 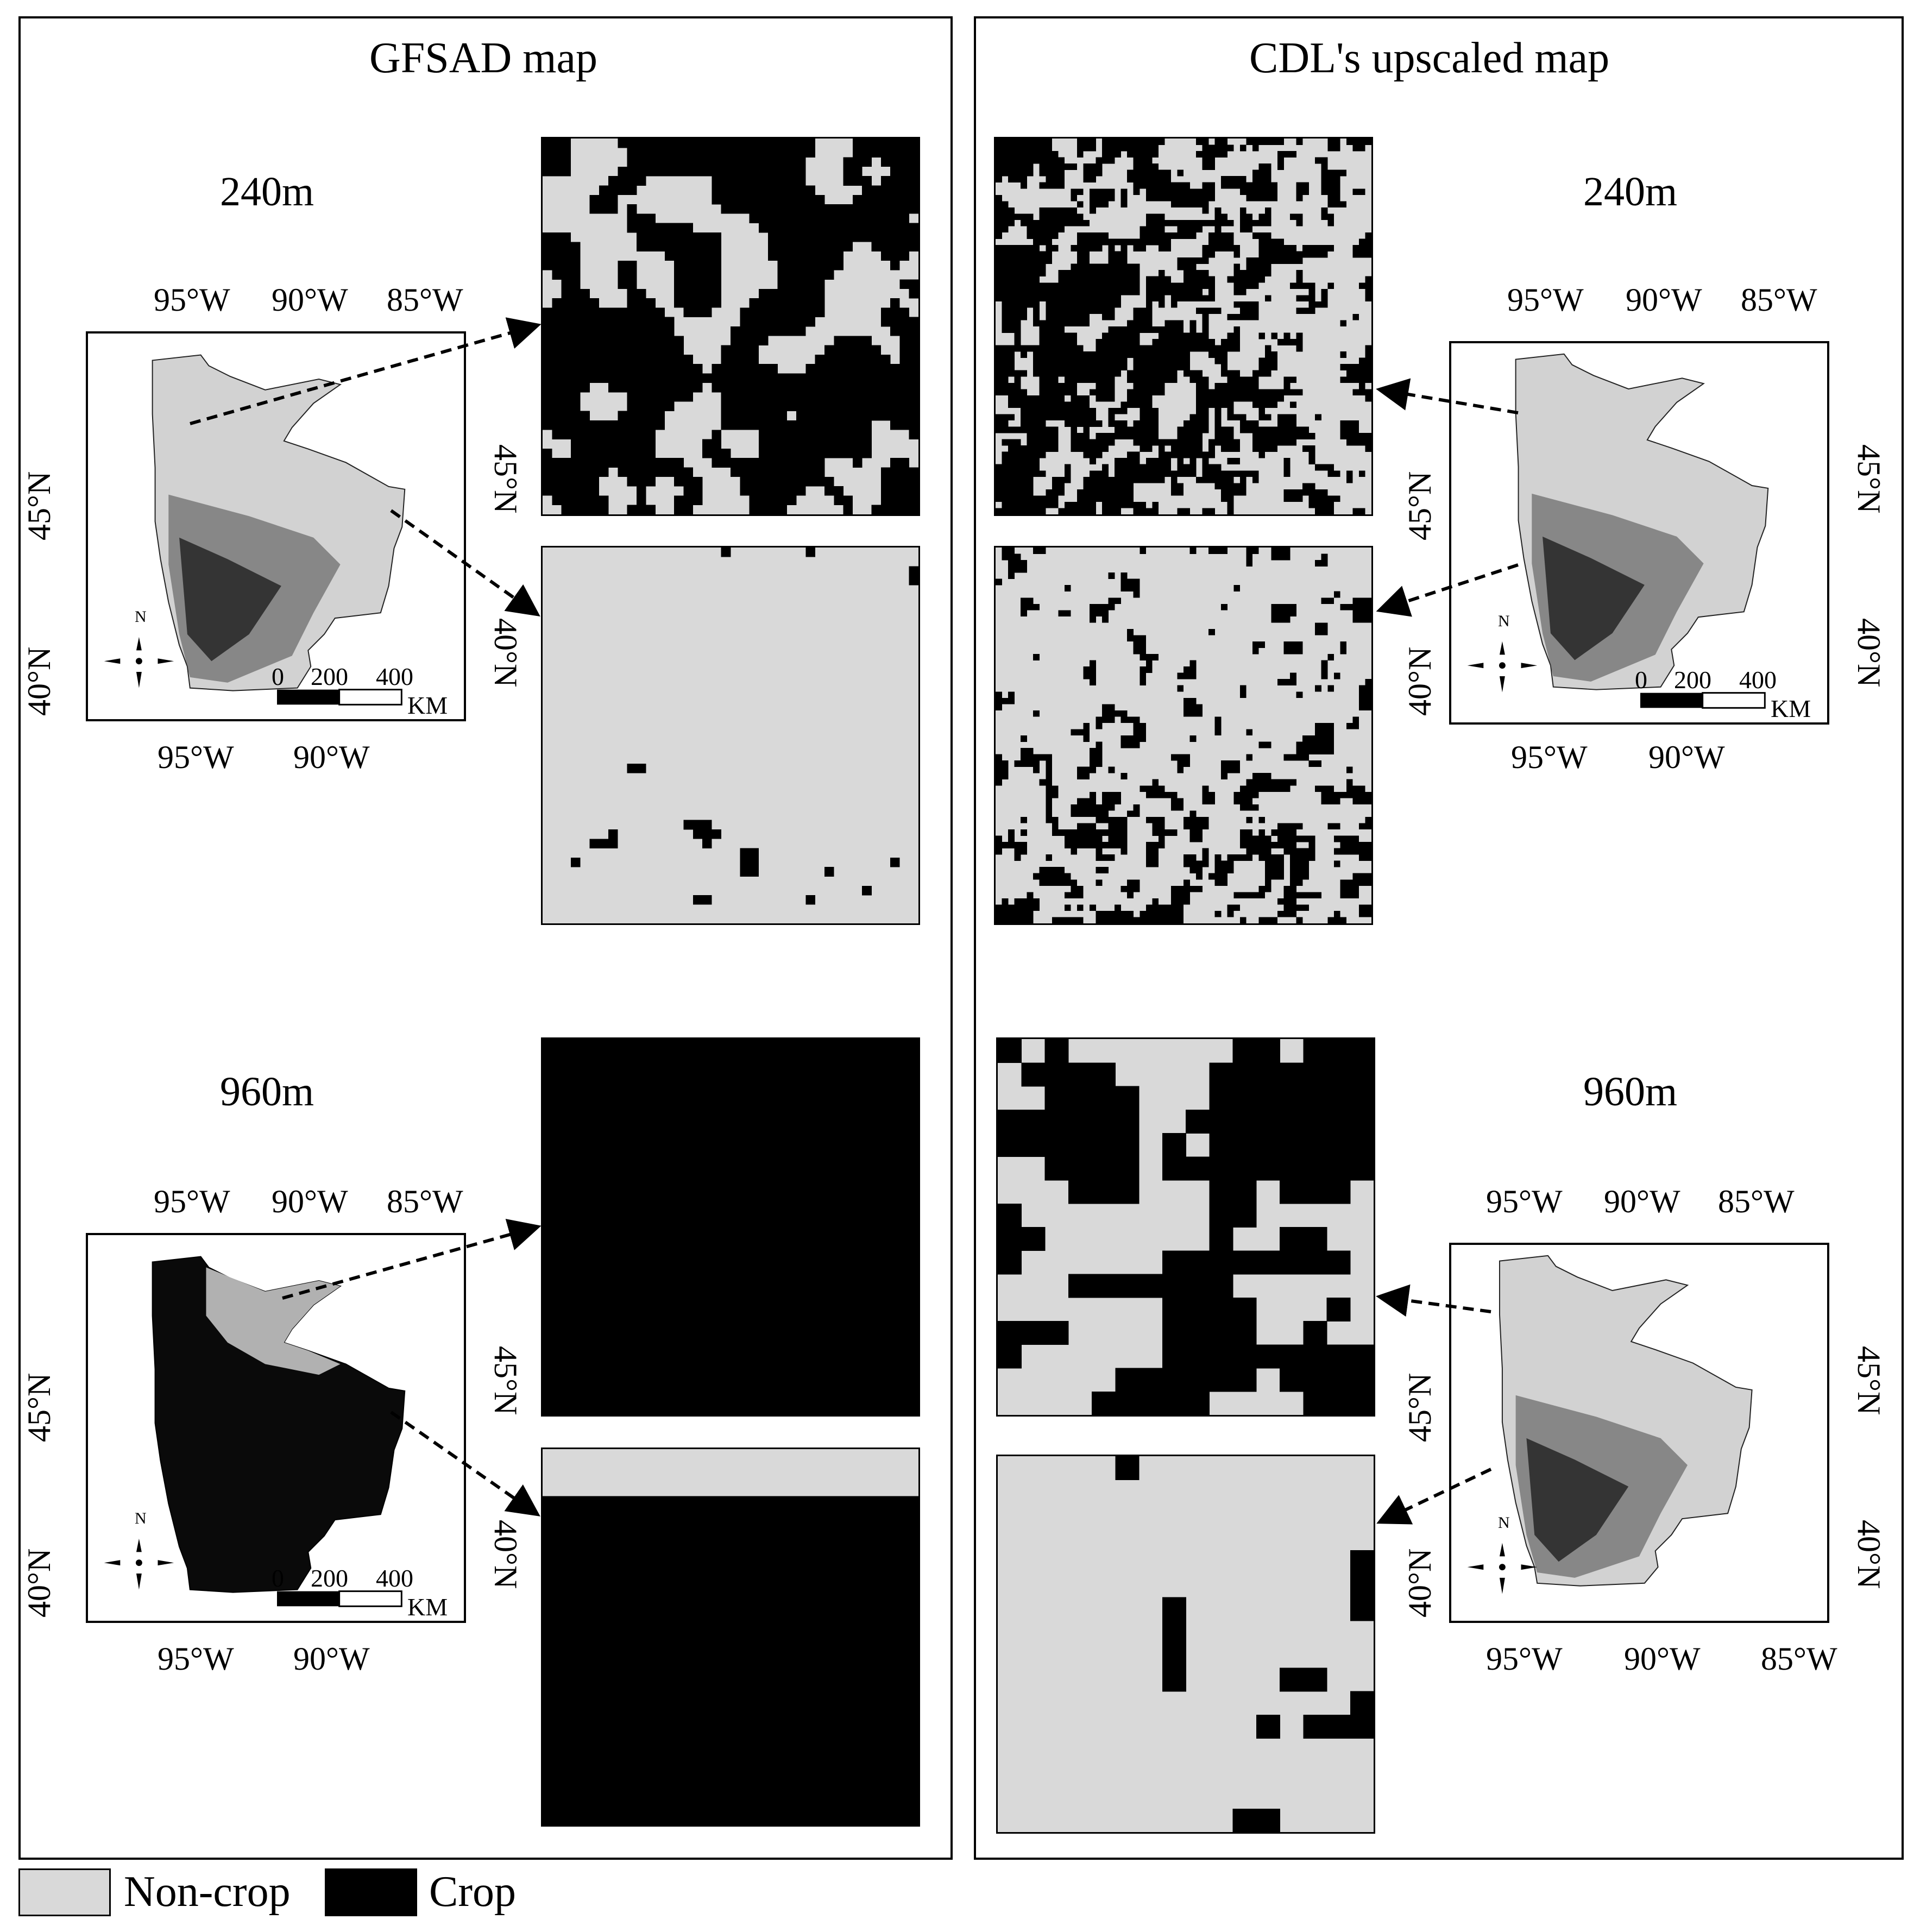 I want to click on gfsad240-scale-200: 200, so click(x=329, y=676).